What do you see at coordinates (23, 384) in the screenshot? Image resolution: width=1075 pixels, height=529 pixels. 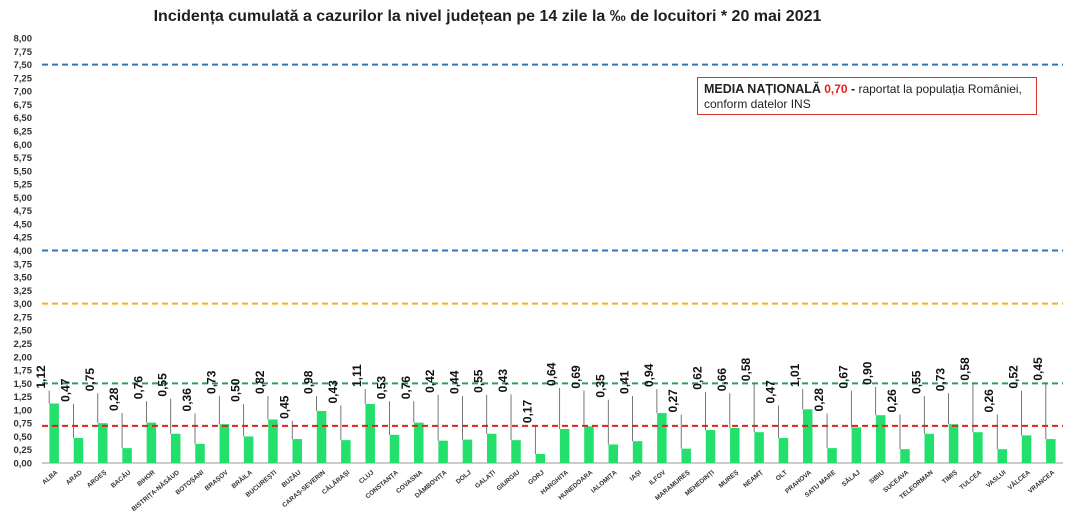 I see `y-tick-label: 1,50` at bounding box center [23, 384].